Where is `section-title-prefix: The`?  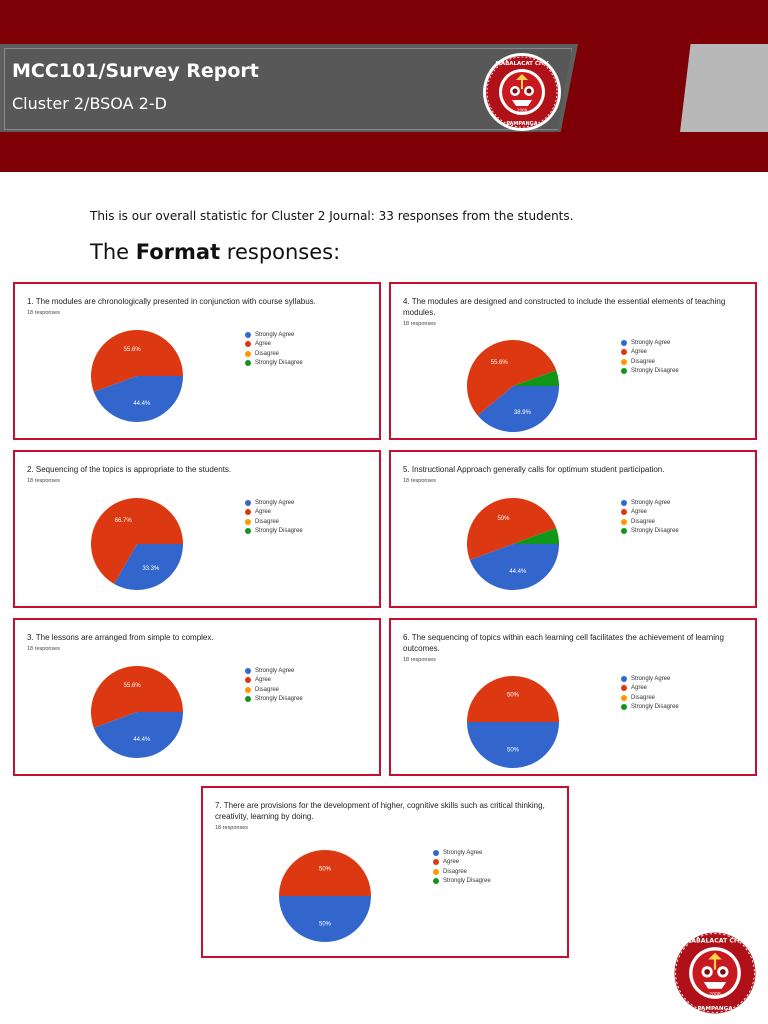 section-title-prefix: The is located at coordinates (113, 252).